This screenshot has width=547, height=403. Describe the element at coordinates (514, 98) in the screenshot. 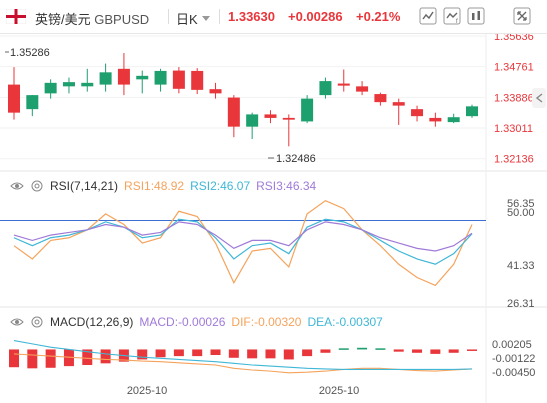

I see `price-tick-label: 1.33886` at that location.